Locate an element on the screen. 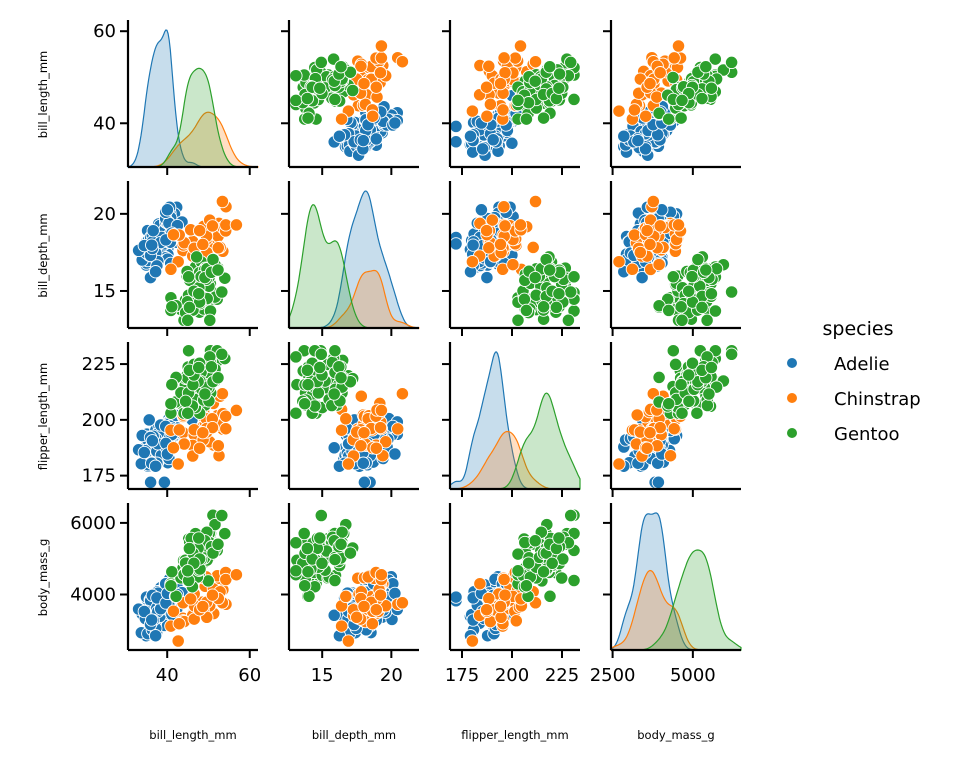  panel-bill-length-mm-vs-body-mass-g is located at coordinates (672, 97).